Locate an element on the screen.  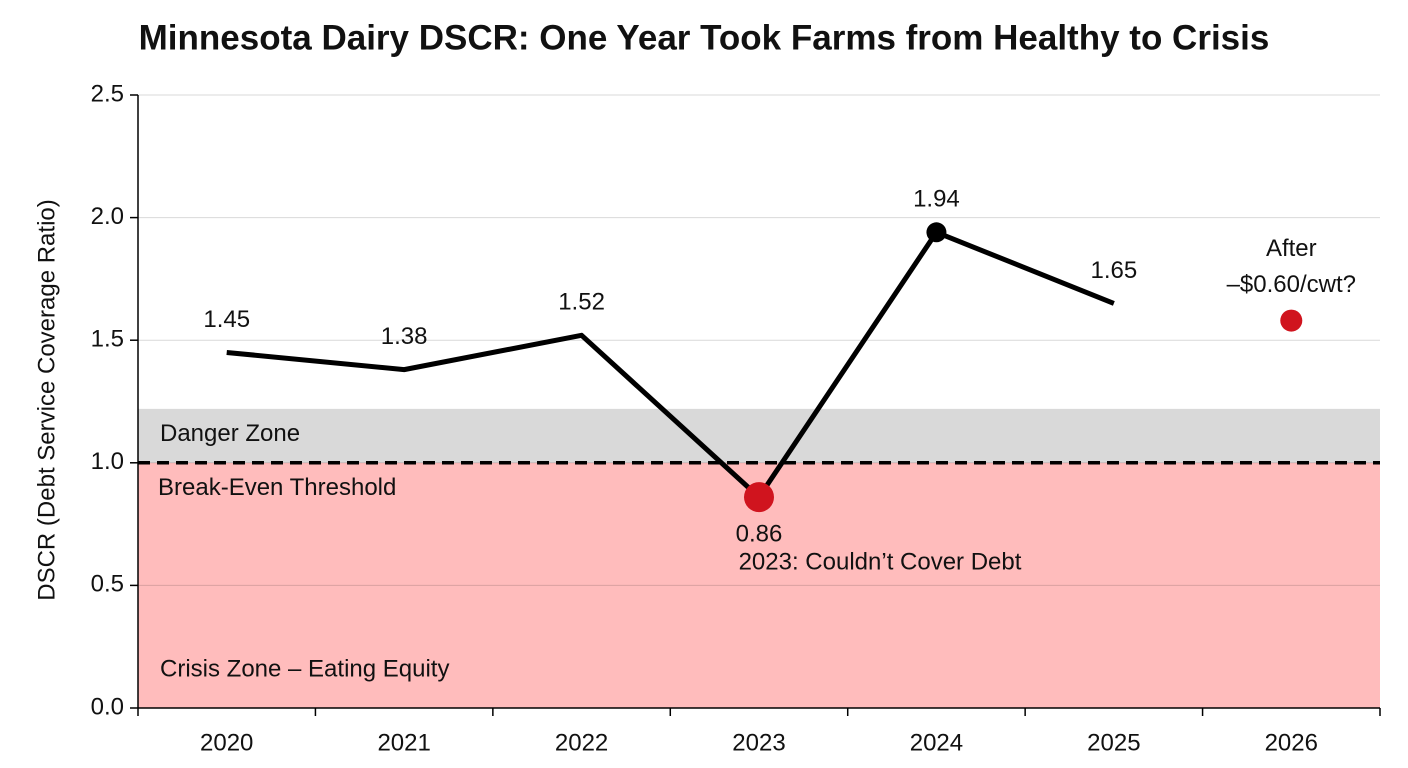
x-tick-label: 2020 is located at coordinates (226, 742).